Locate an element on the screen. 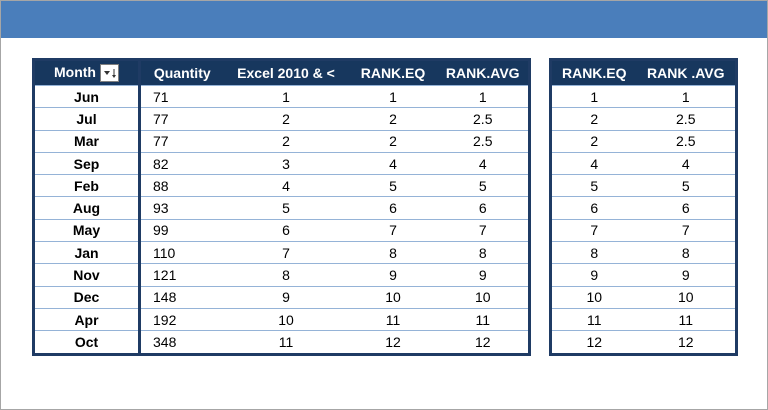  table-cell: 71 is located at coordinates (181, 96).